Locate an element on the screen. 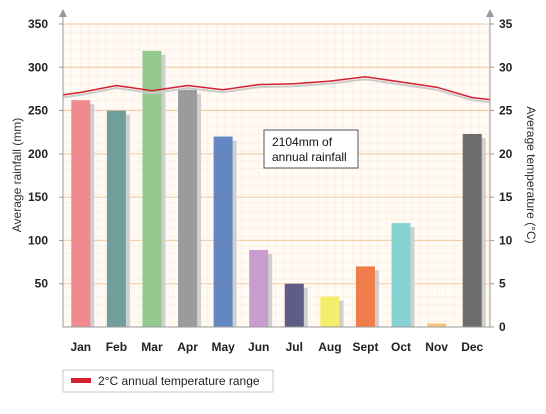 The width and height of the screenshot is (546, 414). x-axis-ticks: Jan Feb Mar Apr May Jun Jul Aug Sept Oct Nov Dec is located at coordinates (276, 347).